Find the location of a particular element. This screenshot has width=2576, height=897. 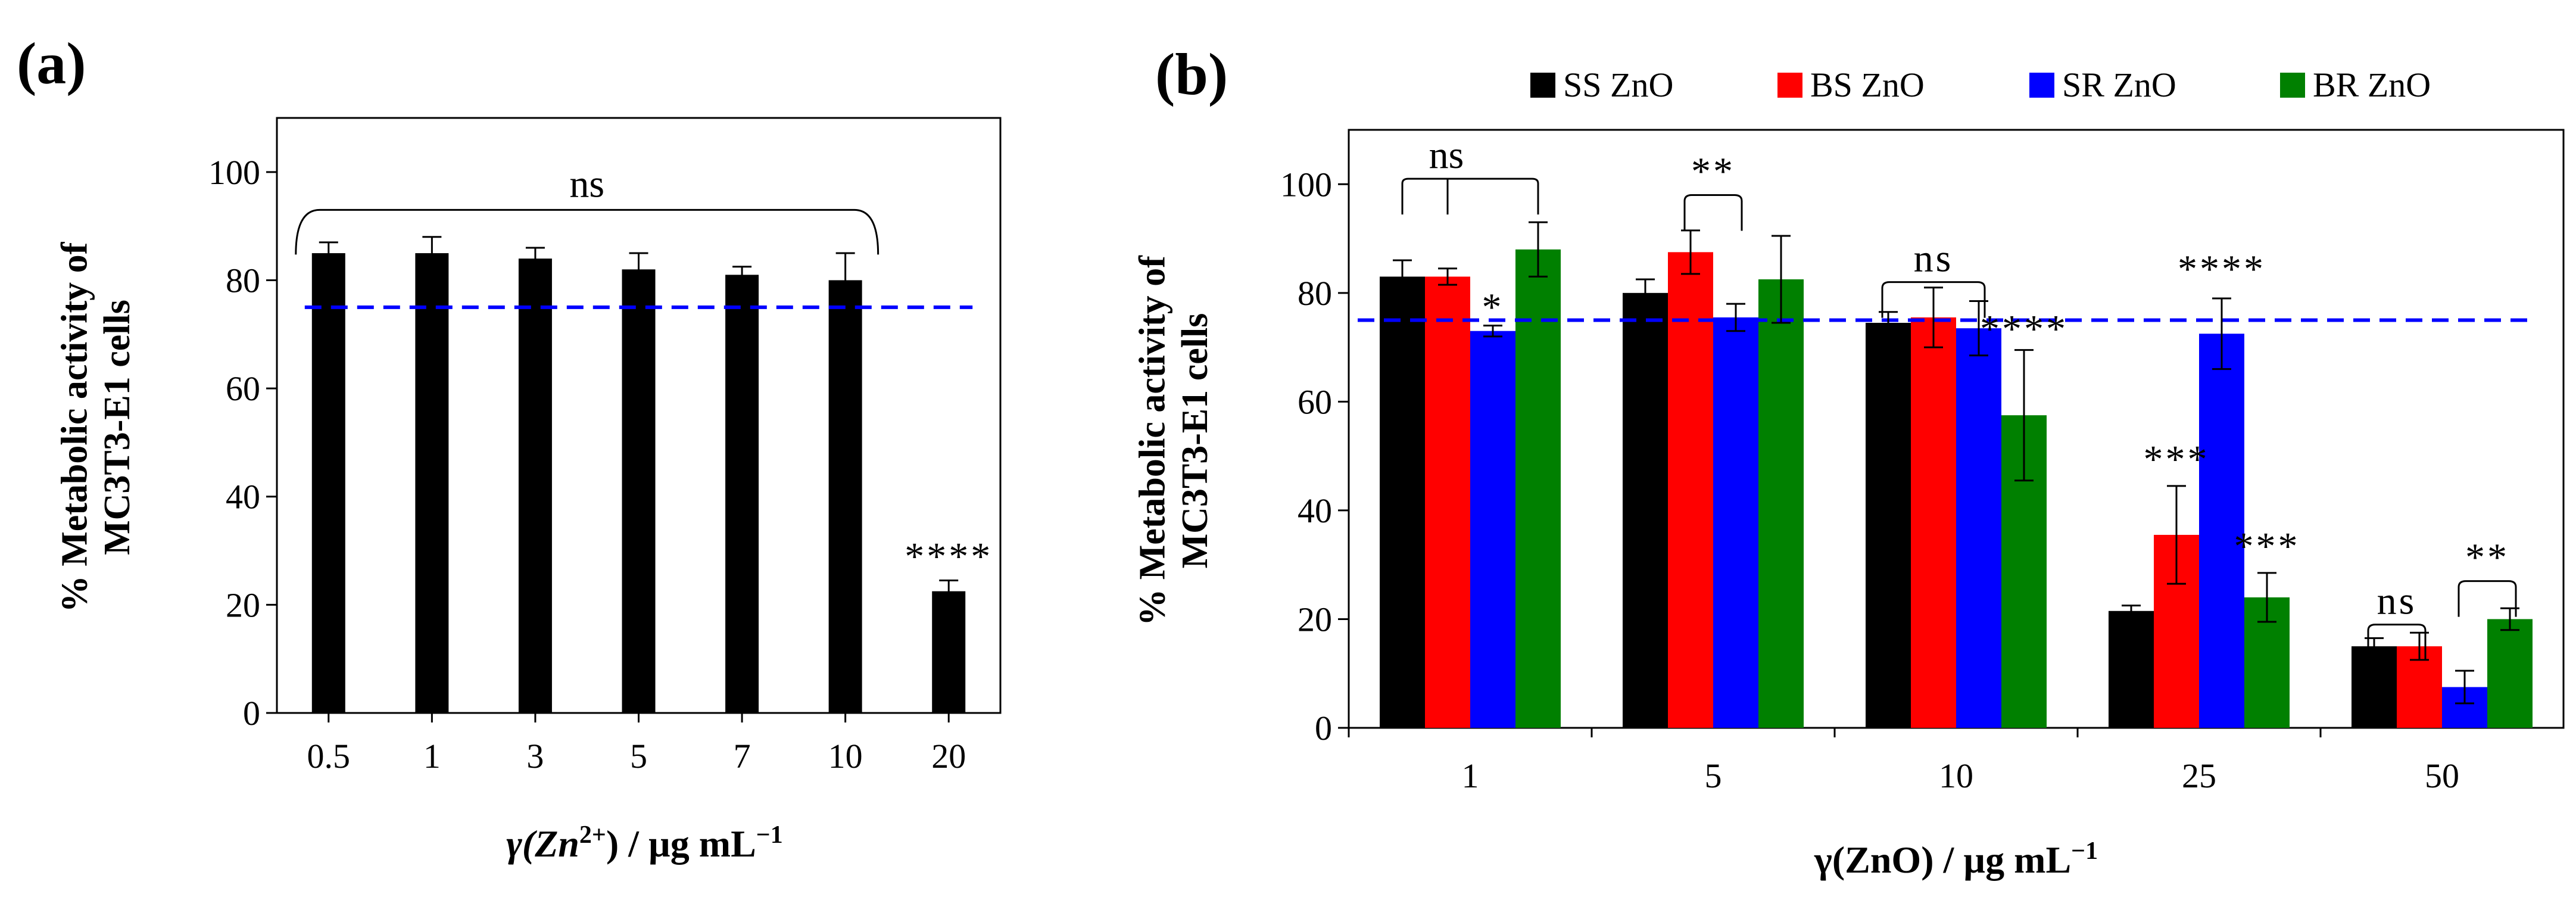

x-tick-label: 3 is located at coordinates (535, 756).